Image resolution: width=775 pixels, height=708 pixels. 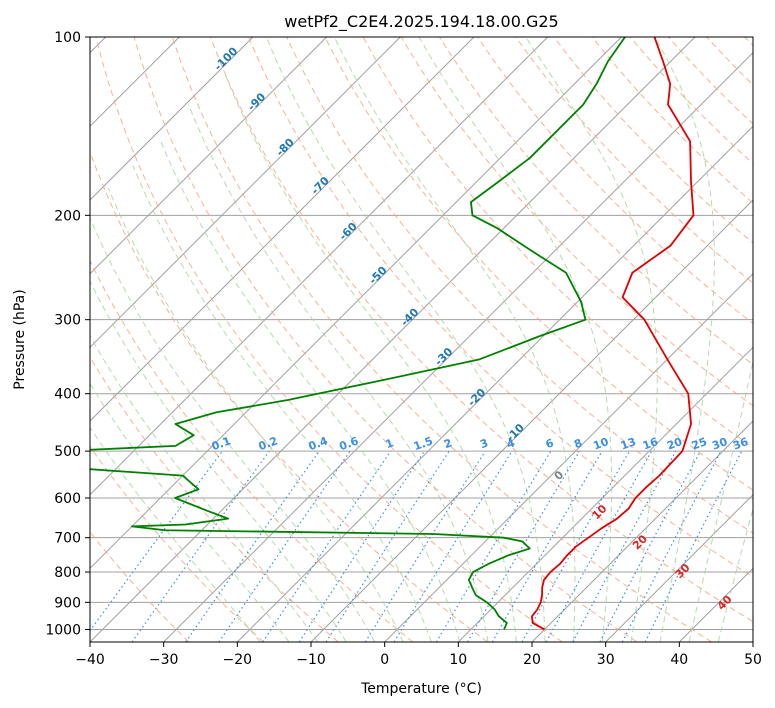 What do you see at coordinates (484, 443) in the screenshot?
I see `mixing-ratio-label: 3` at bounding box center [484, 443].